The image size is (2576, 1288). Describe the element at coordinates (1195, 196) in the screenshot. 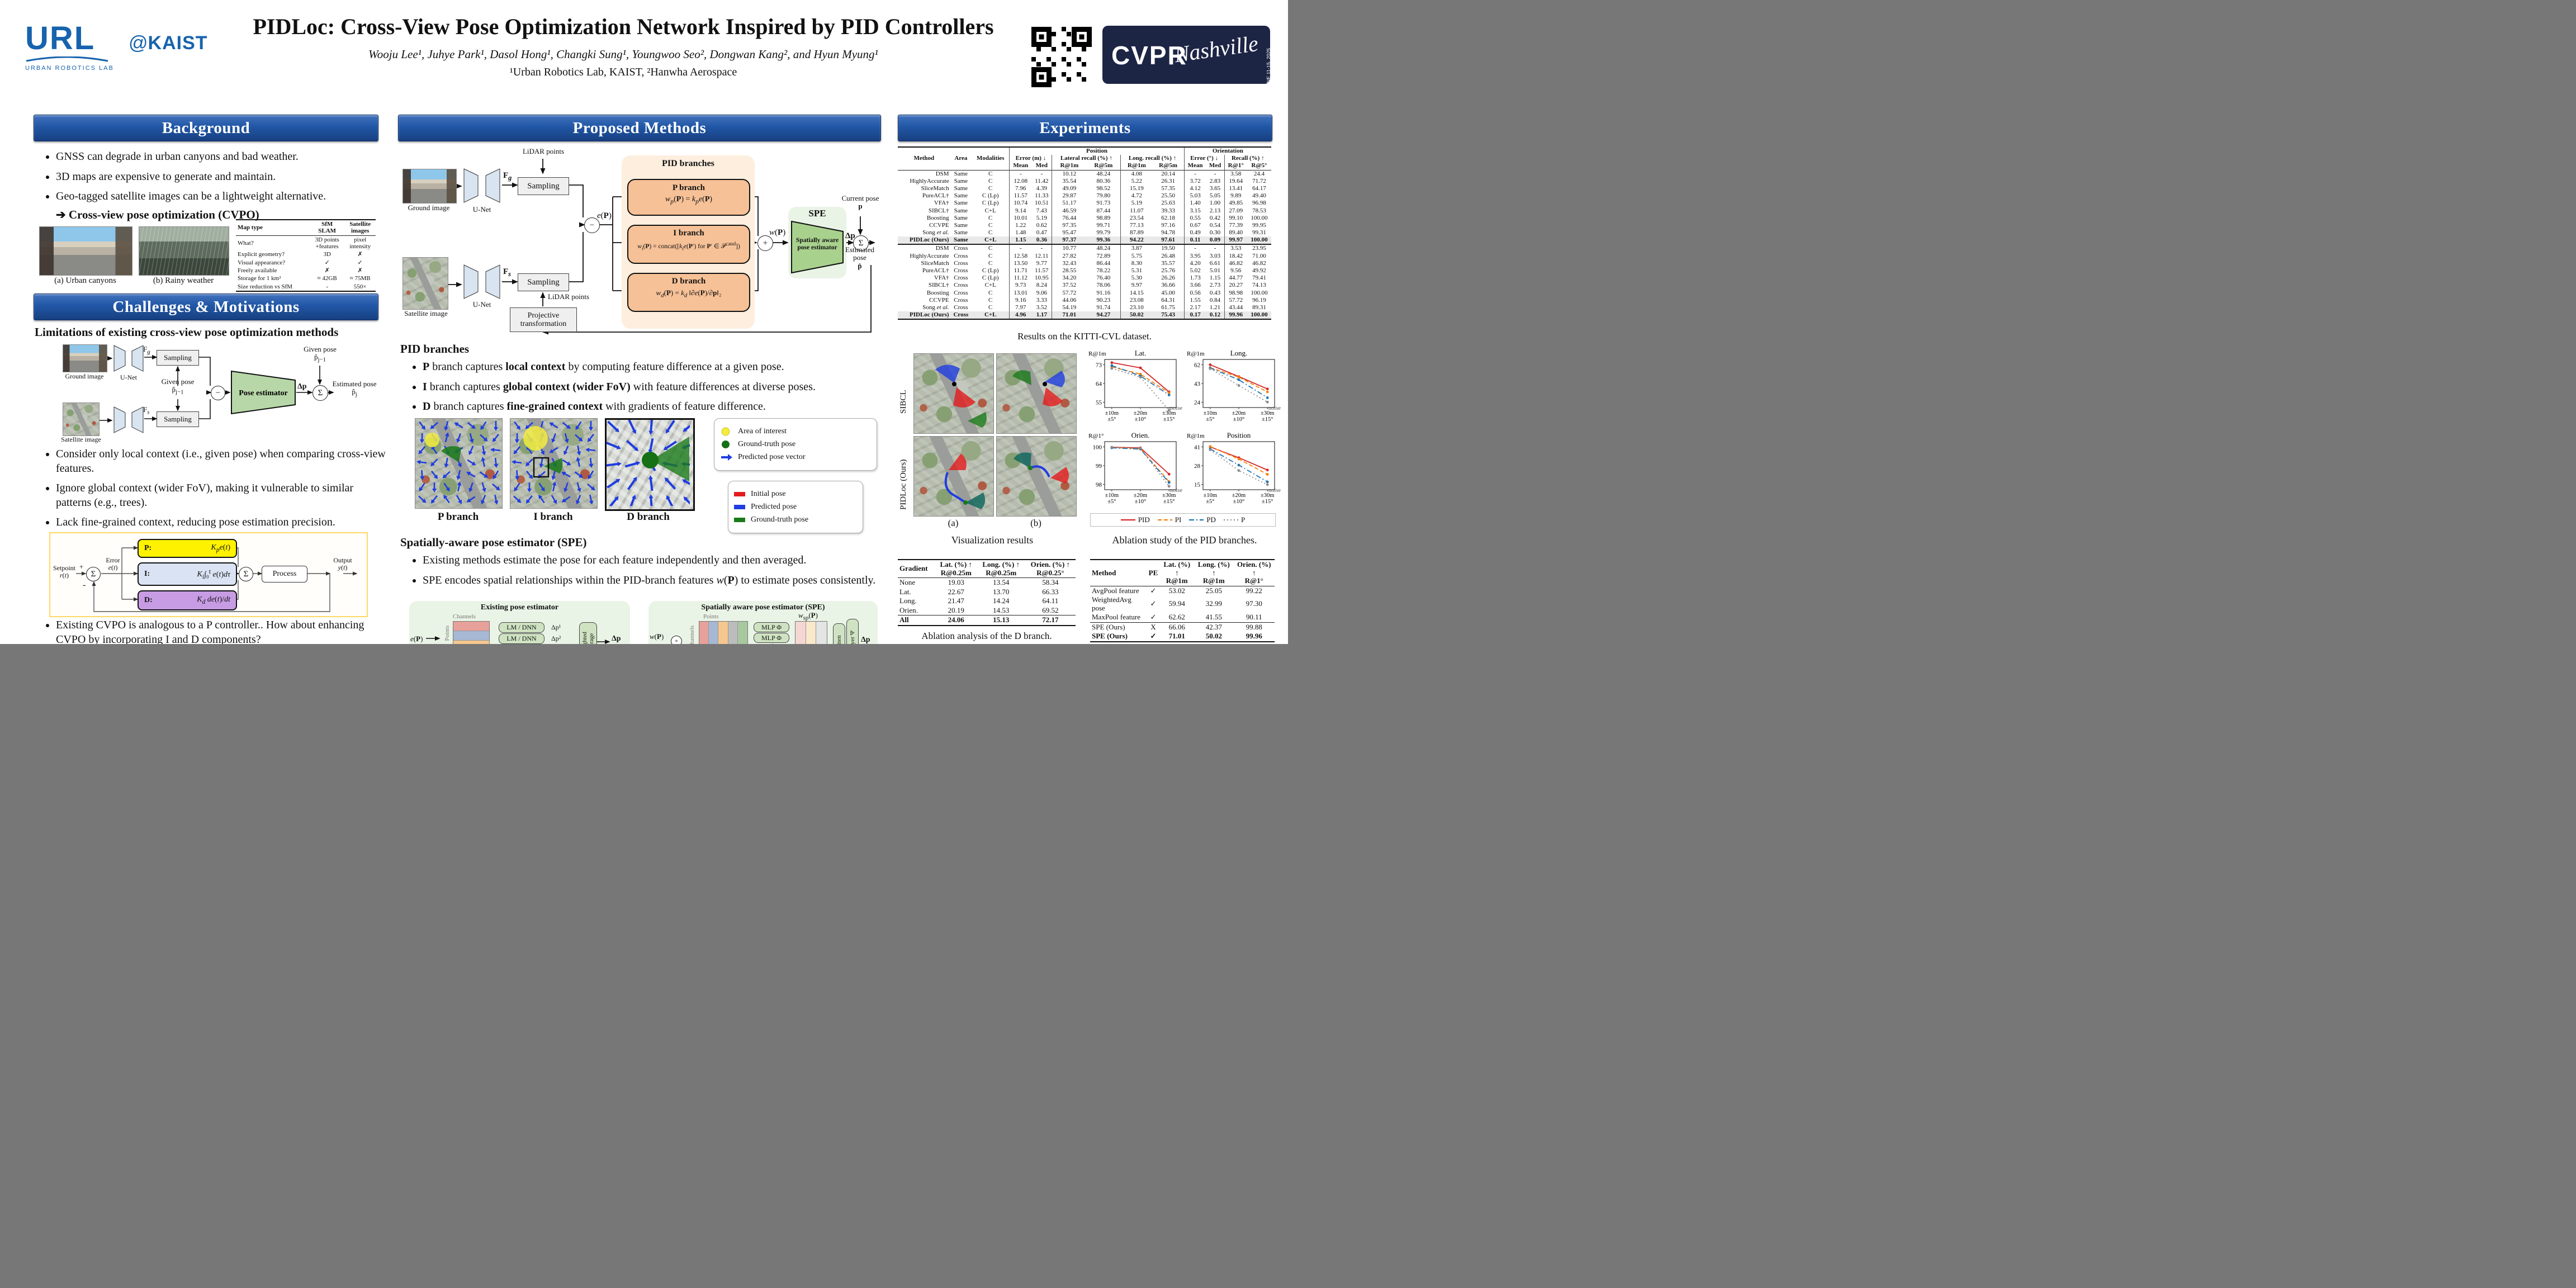

I see `cell: 5.03` at that location.